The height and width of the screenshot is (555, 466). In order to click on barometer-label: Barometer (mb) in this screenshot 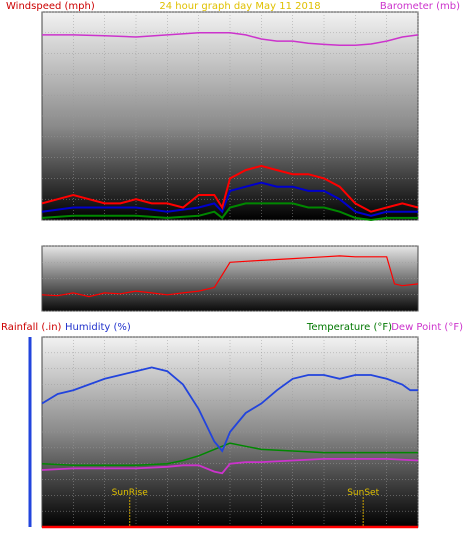, I will do `click(420, 6)`.